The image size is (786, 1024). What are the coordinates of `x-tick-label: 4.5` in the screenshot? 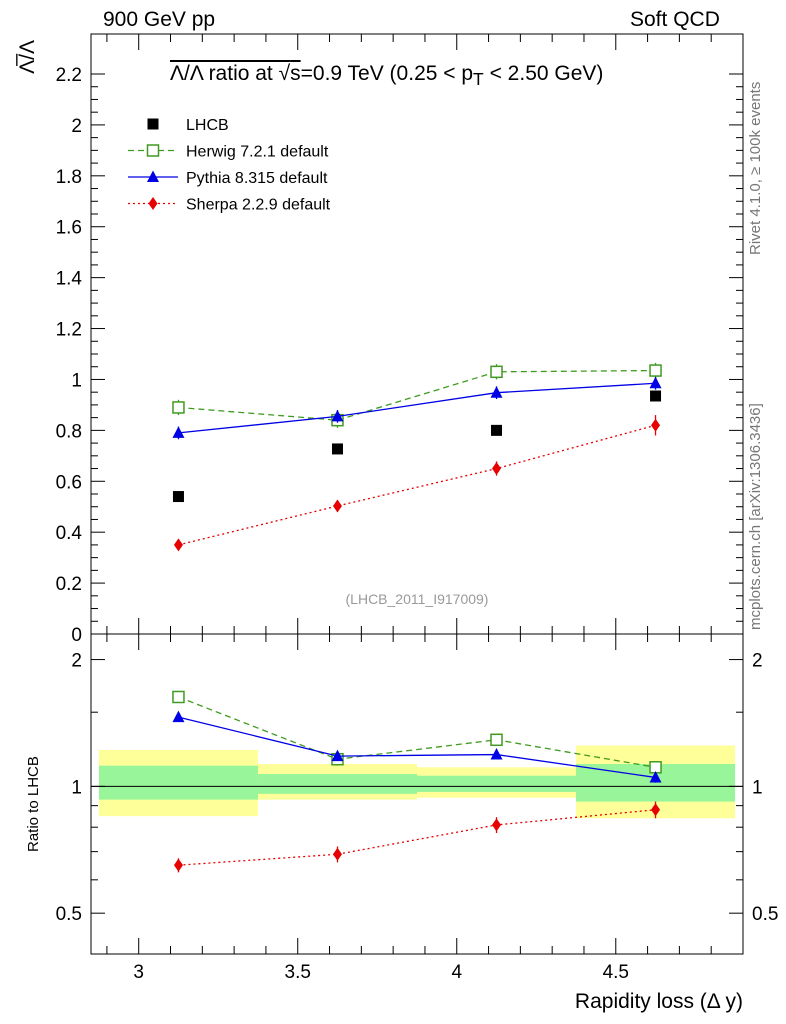 It's located at (616, 972).